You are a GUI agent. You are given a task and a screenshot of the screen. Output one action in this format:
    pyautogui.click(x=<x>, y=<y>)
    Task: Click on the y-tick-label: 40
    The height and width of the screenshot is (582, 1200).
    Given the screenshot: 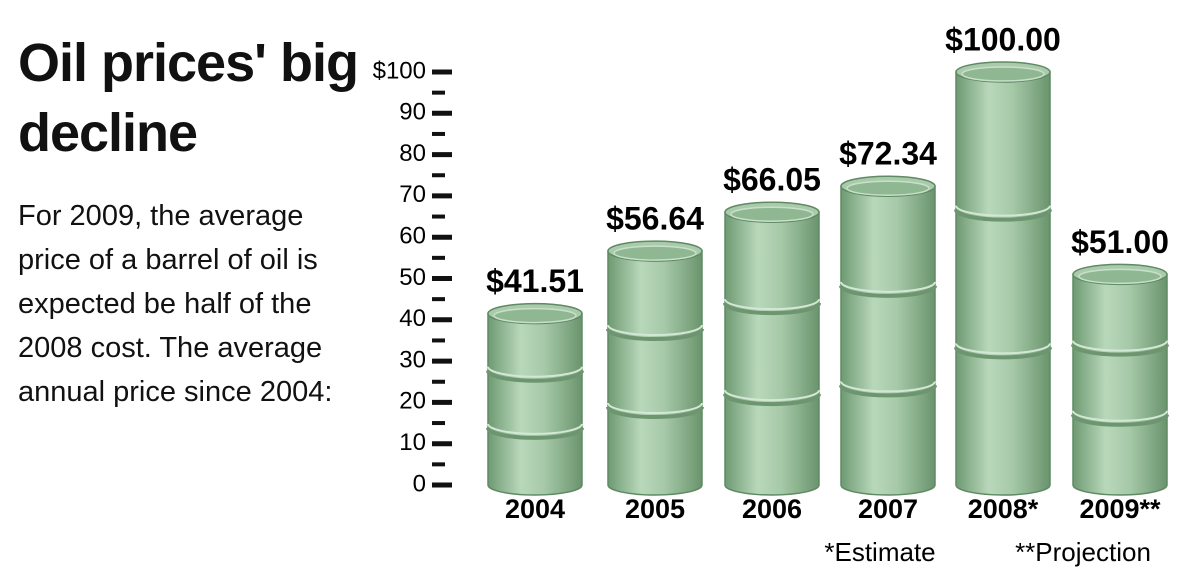 What is the action you would take?
    pyautogui.click(x=412, y=318)
    